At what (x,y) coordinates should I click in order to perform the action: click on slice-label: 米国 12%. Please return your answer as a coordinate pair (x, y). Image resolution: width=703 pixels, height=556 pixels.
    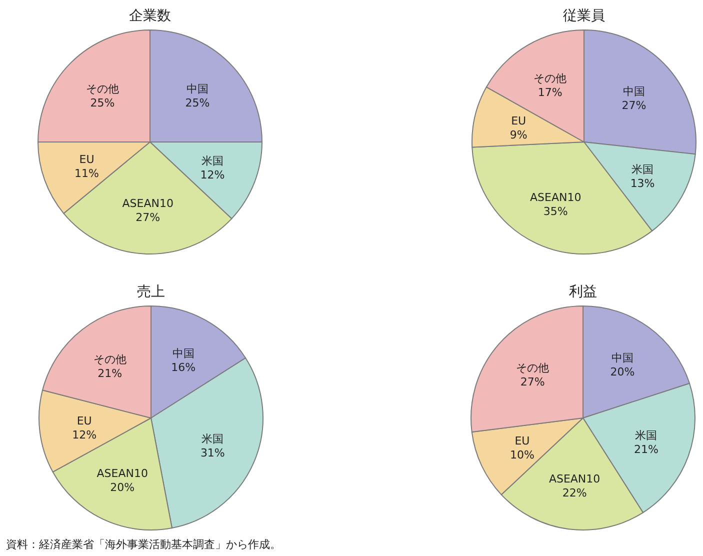
    Looking at the image, I should click on (212, 168).